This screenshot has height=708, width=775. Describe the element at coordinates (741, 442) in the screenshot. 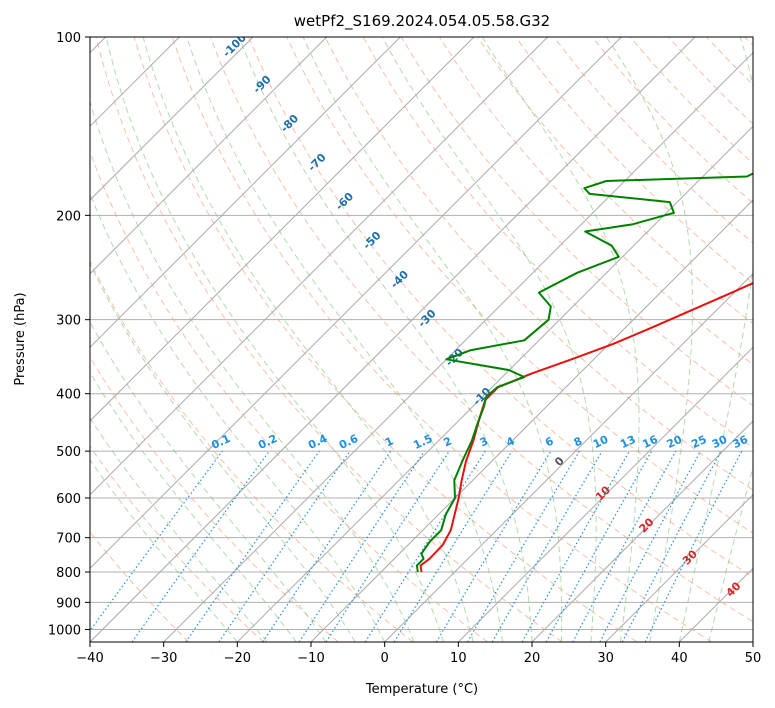

I see `mixing-ratio-label: 36` at that location.